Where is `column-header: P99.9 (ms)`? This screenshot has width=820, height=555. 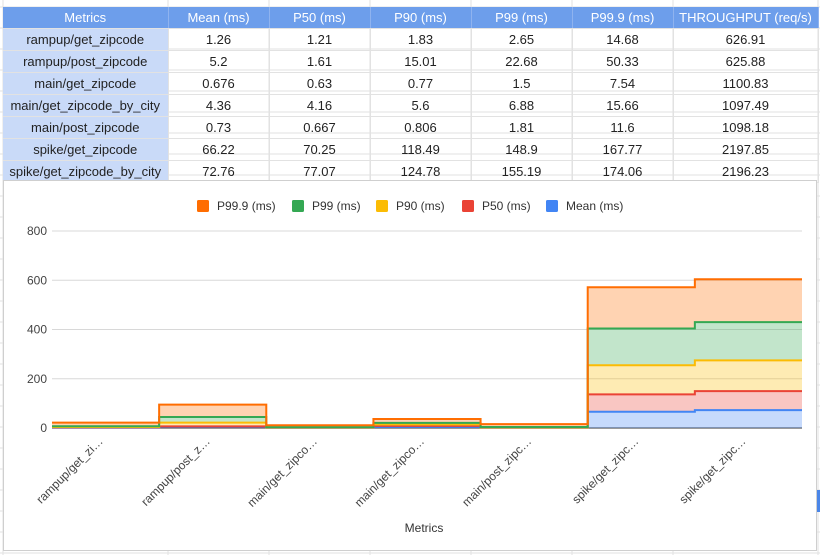 column-header: P99.9 (ms) is located at coordinates (623, 18).